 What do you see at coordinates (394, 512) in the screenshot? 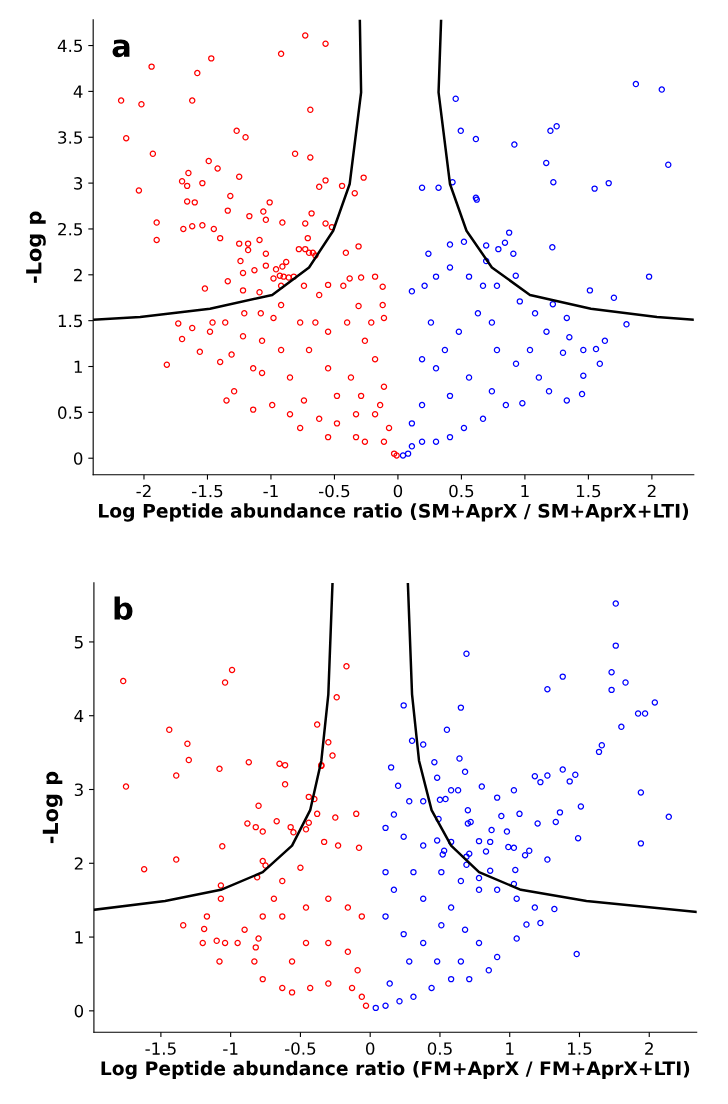
I see `x-axis-title: Log Peptide abundance ratio (SM+AprX / SM+AprX+LTI)` at bounding box center [394, 512].